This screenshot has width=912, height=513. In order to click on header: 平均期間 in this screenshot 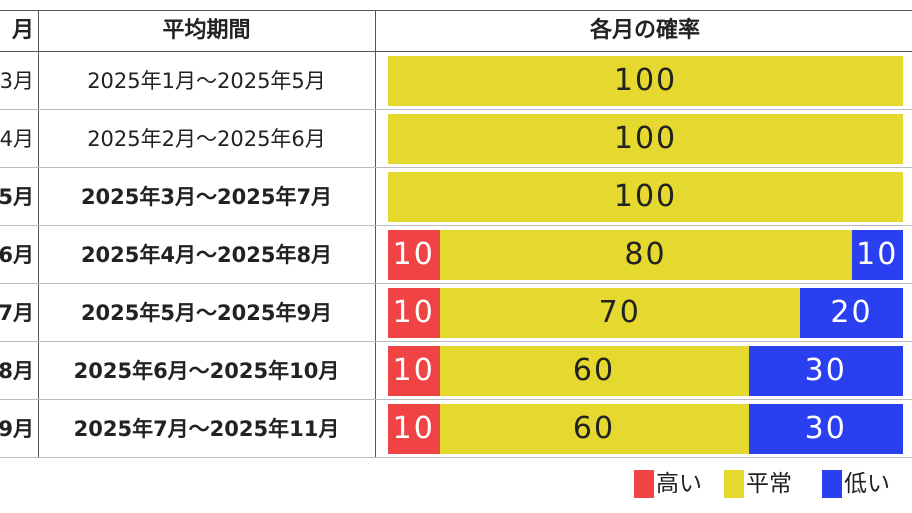, I will do `click(206, 30)`.